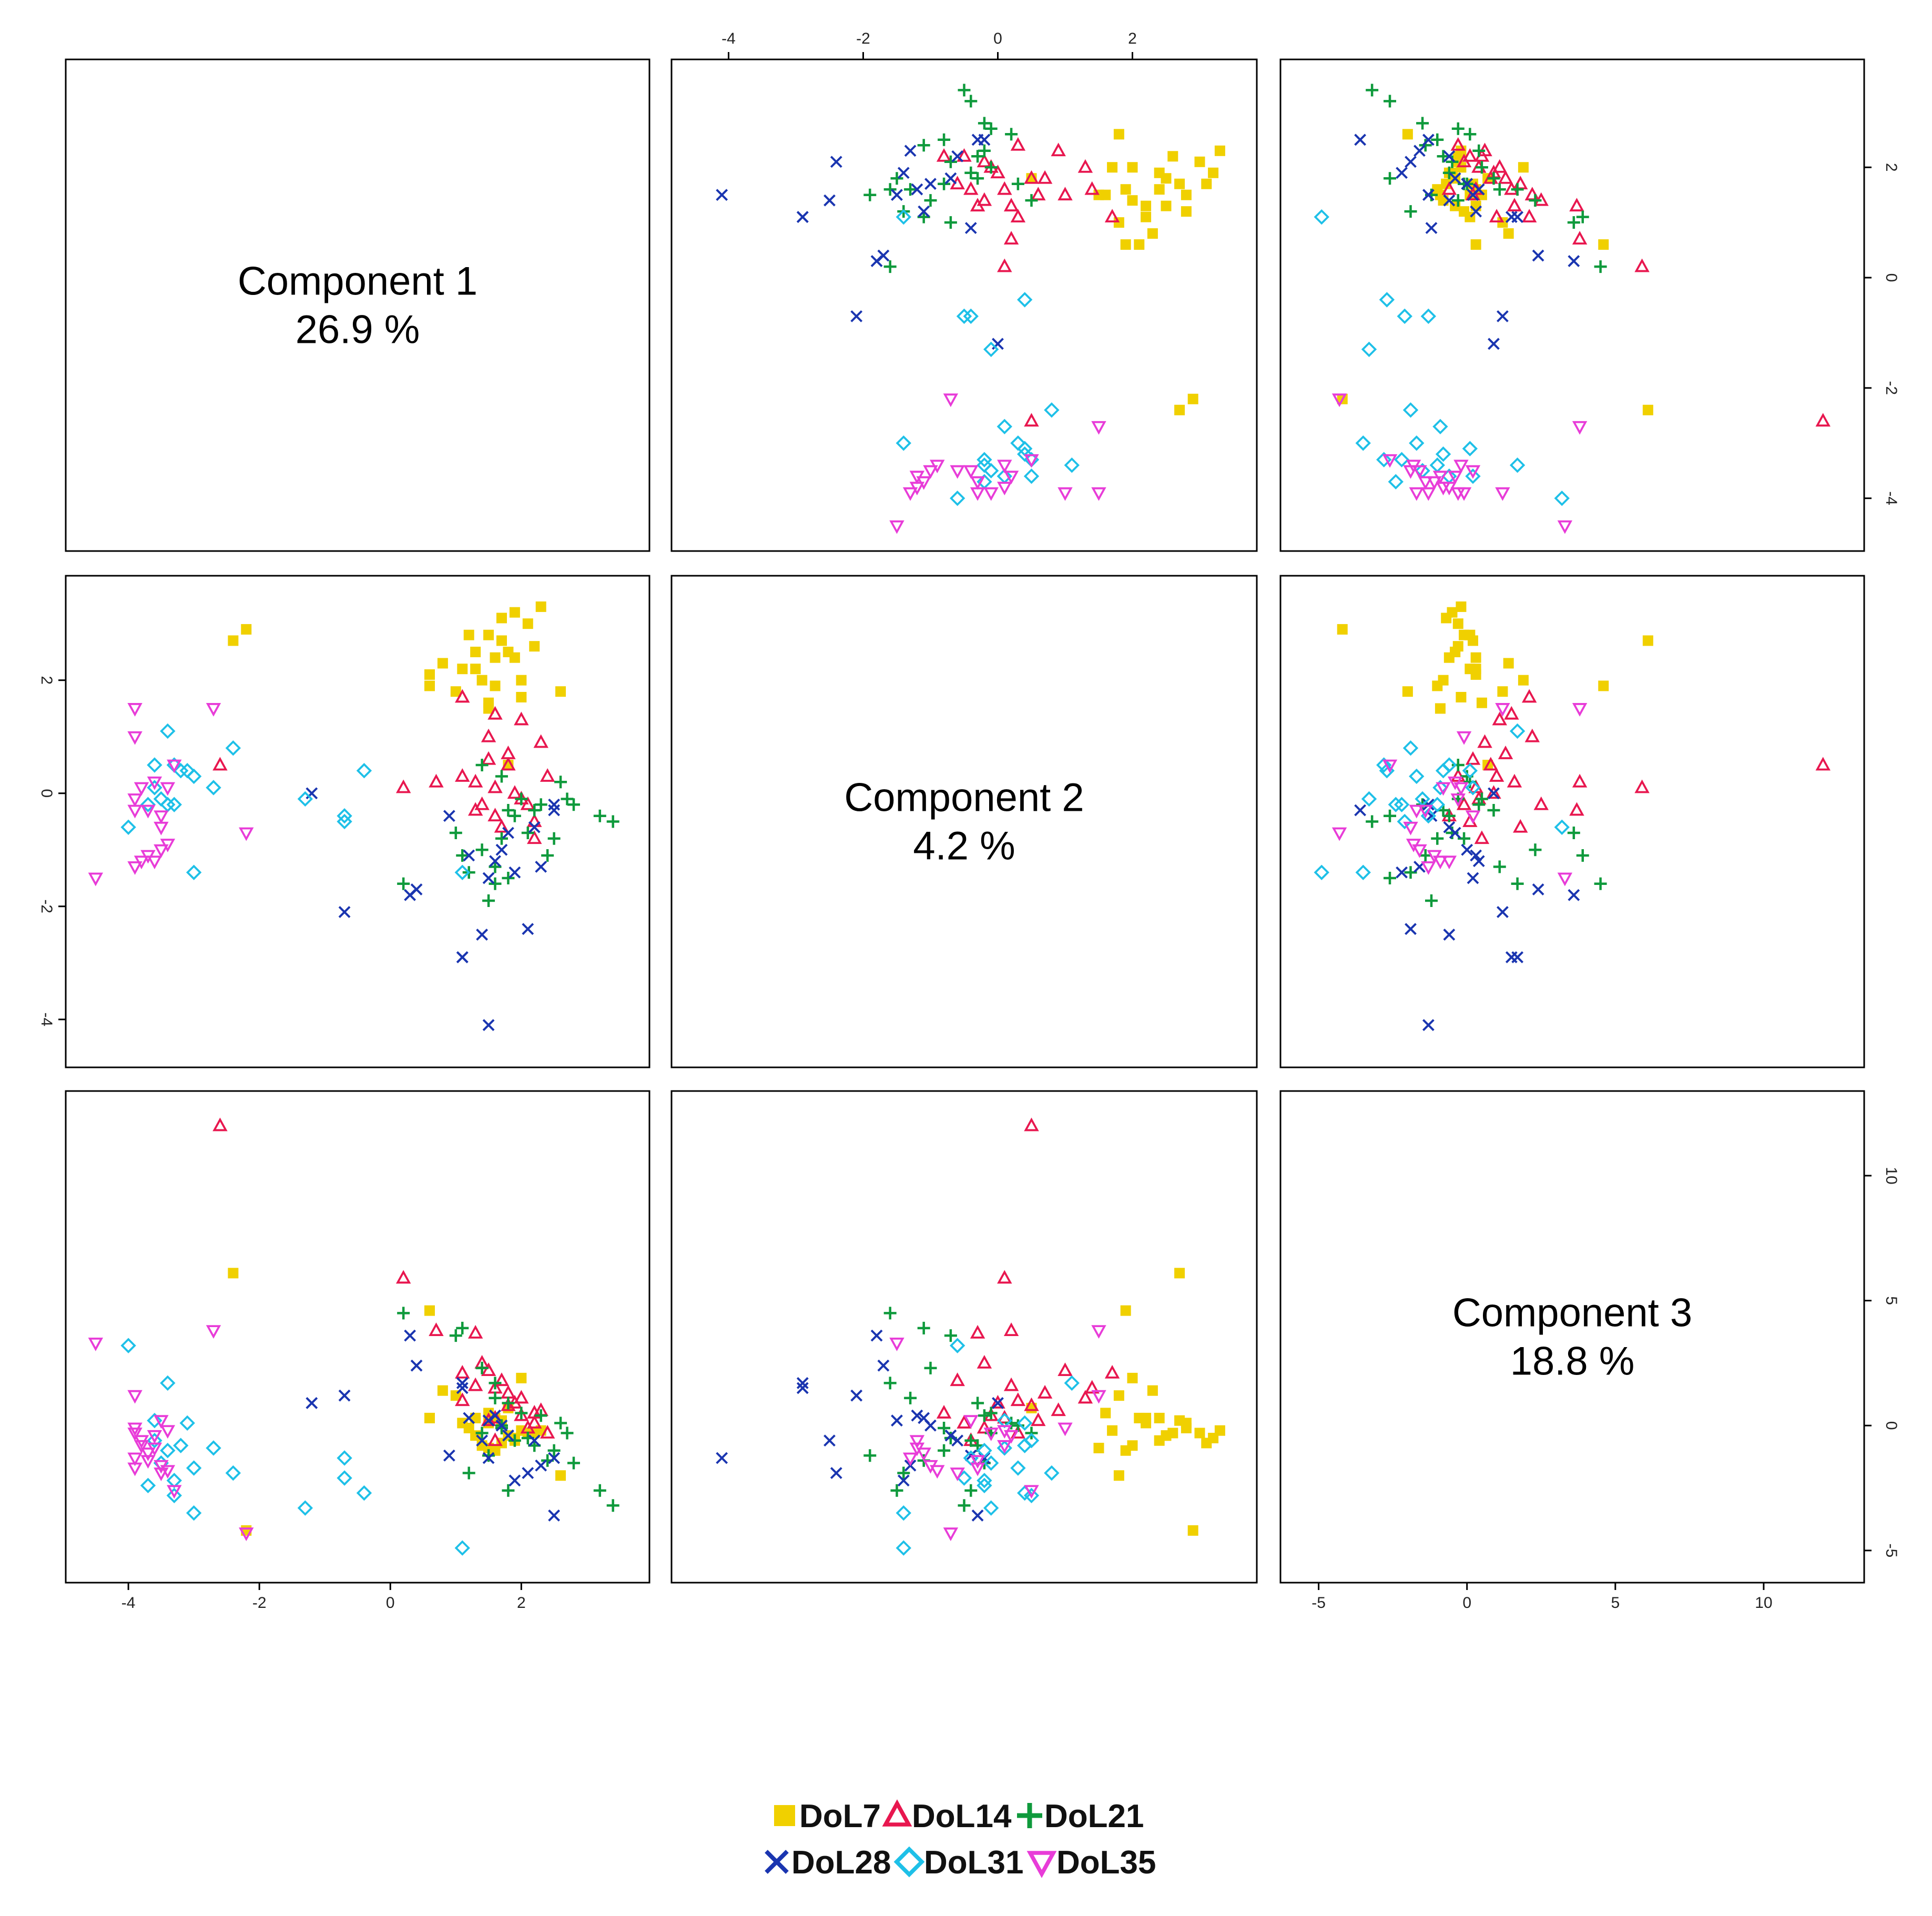 The image size is (1932, 1916). Describe the element at coordinates (784, 1815) in the screenshot. I see `legend-marker-DoL7` at that location.